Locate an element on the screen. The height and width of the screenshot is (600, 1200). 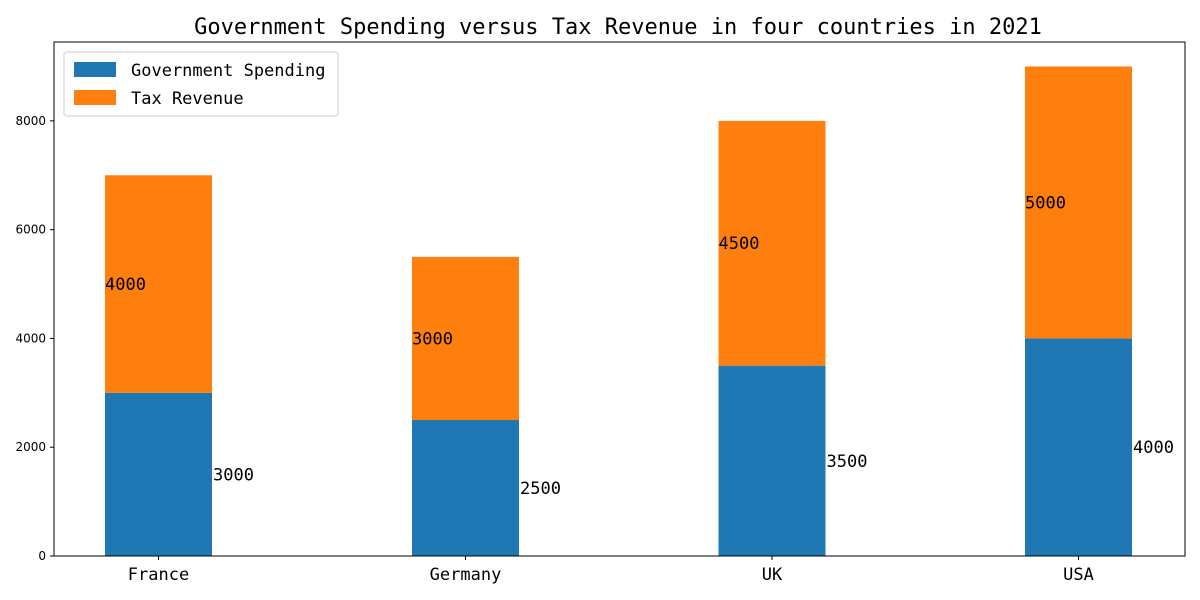
bar-tax-revenue-uk is located at coordinates (772, 243).